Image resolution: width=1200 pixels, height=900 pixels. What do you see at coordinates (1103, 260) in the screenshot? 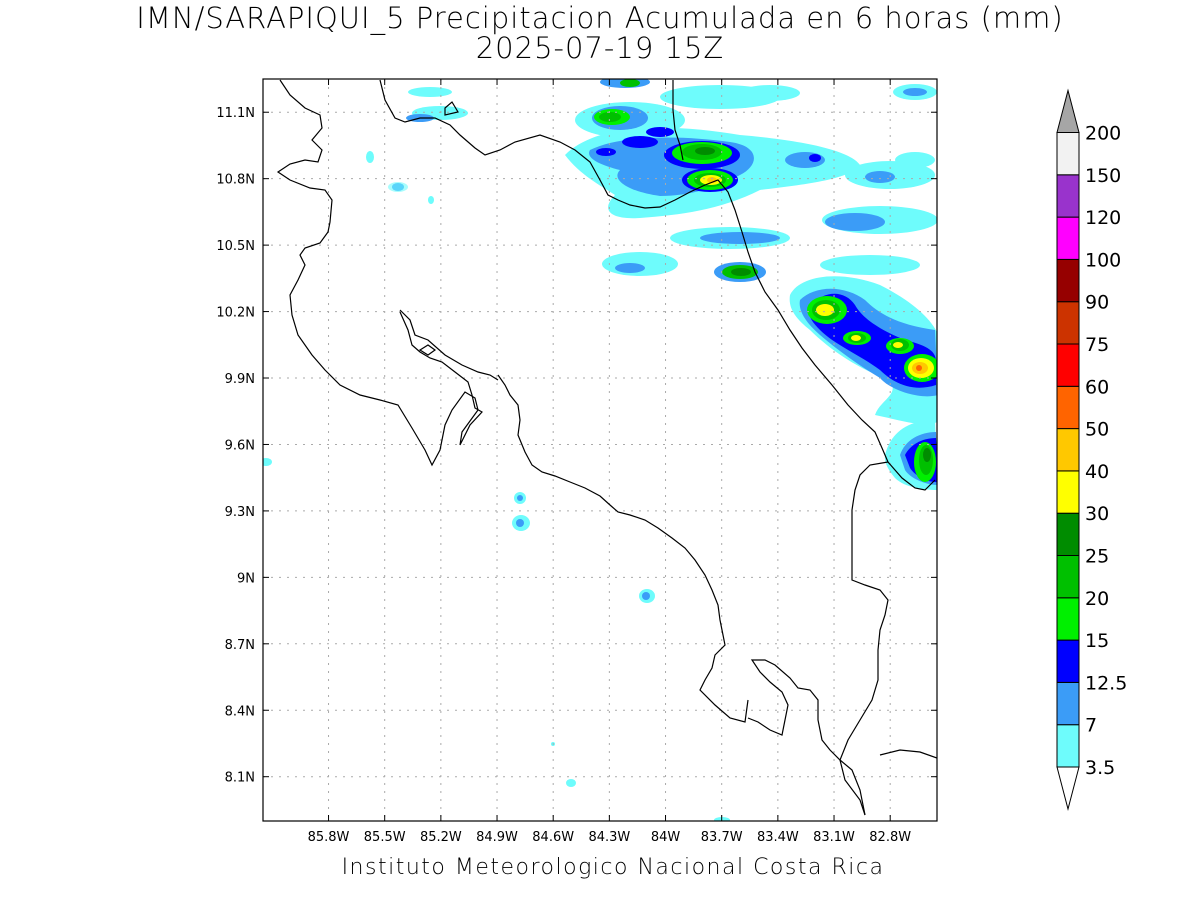
I see `colorbar-label: 100` at bounding box center [1103, 260].